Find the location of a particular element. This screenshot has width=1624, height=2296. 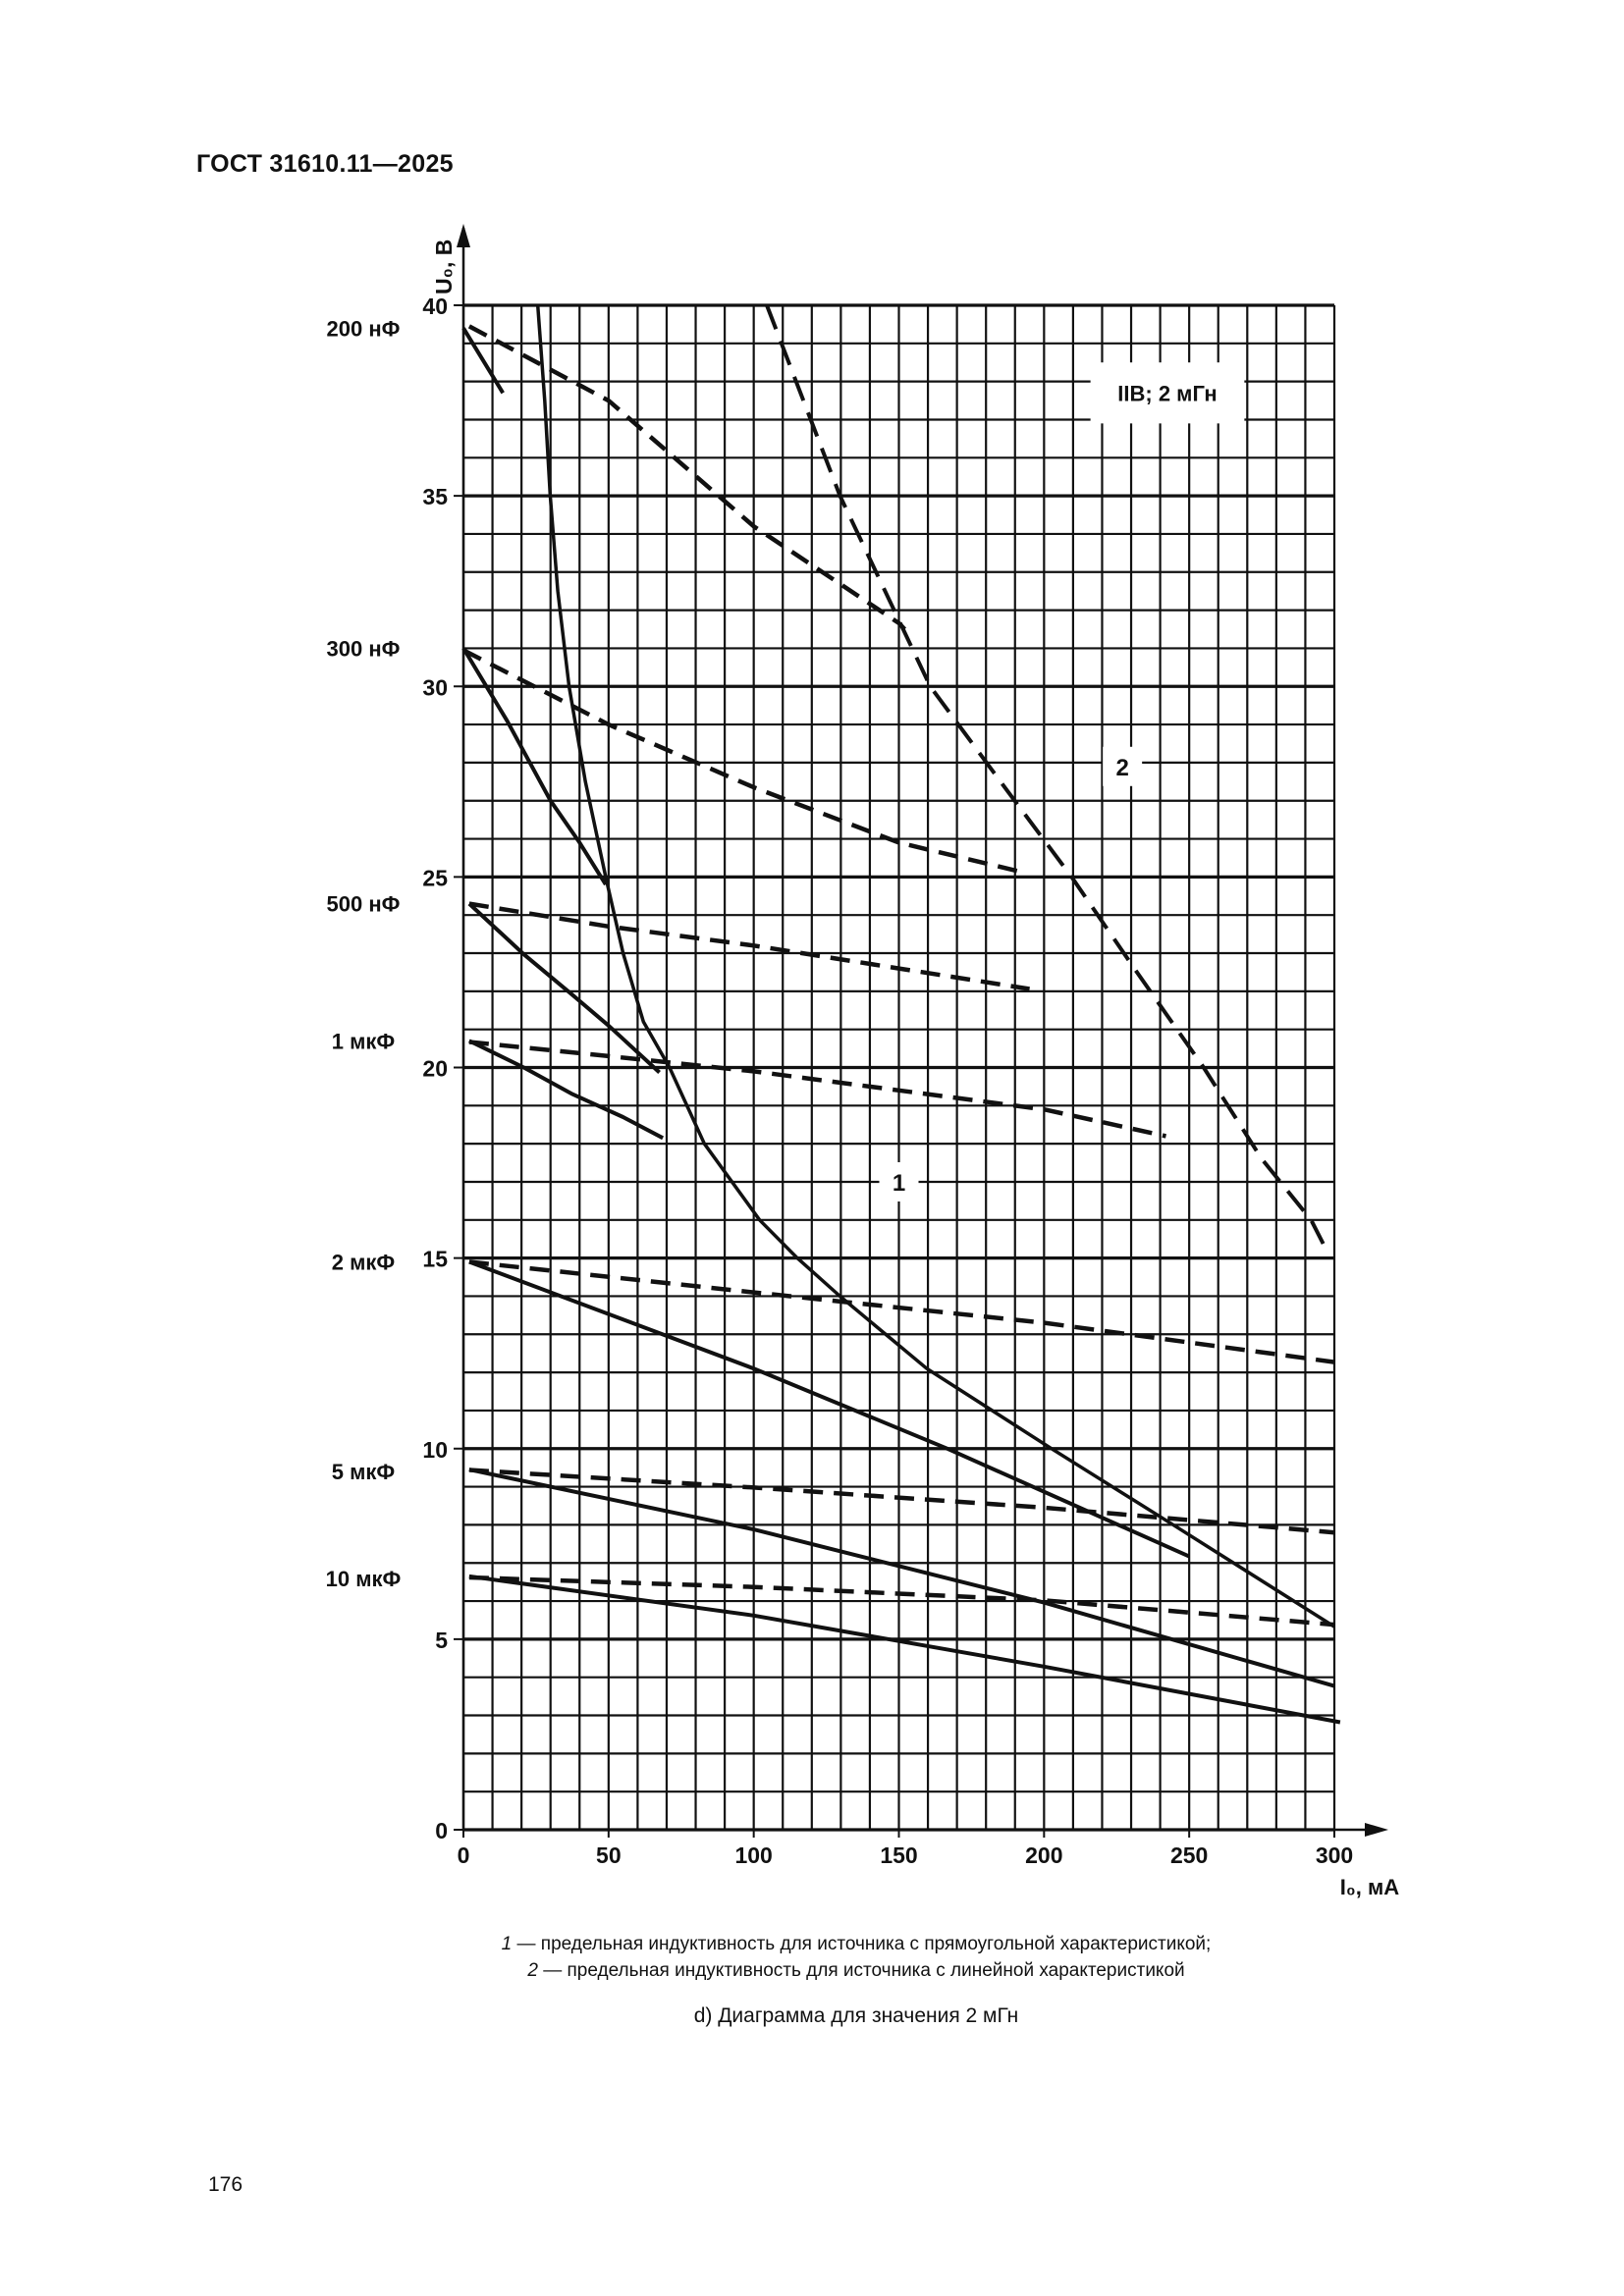

capacitance-label: 1 мкФ is located at coordinates (364, 1041).